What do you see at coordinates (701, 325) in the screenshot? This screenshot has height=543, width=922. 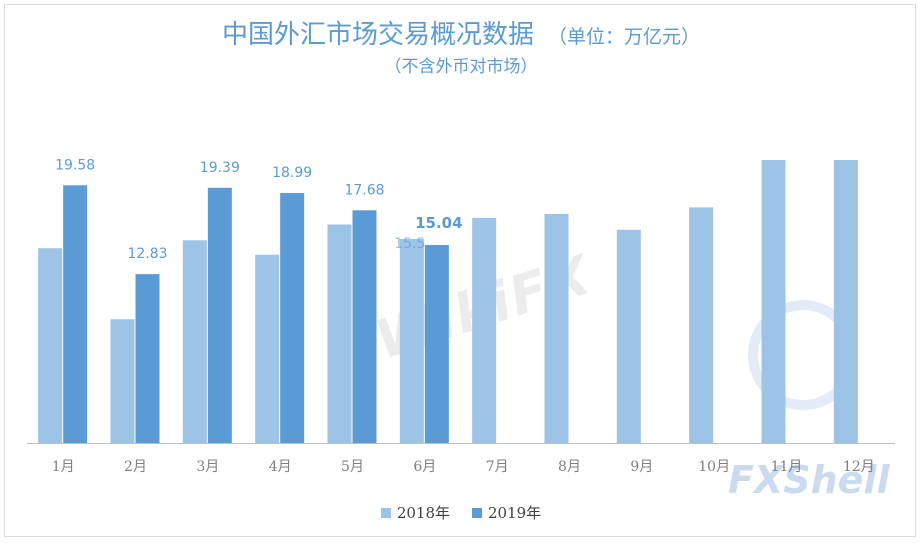 I see `bar-2018年-10月` at bounding box center [701, 325].